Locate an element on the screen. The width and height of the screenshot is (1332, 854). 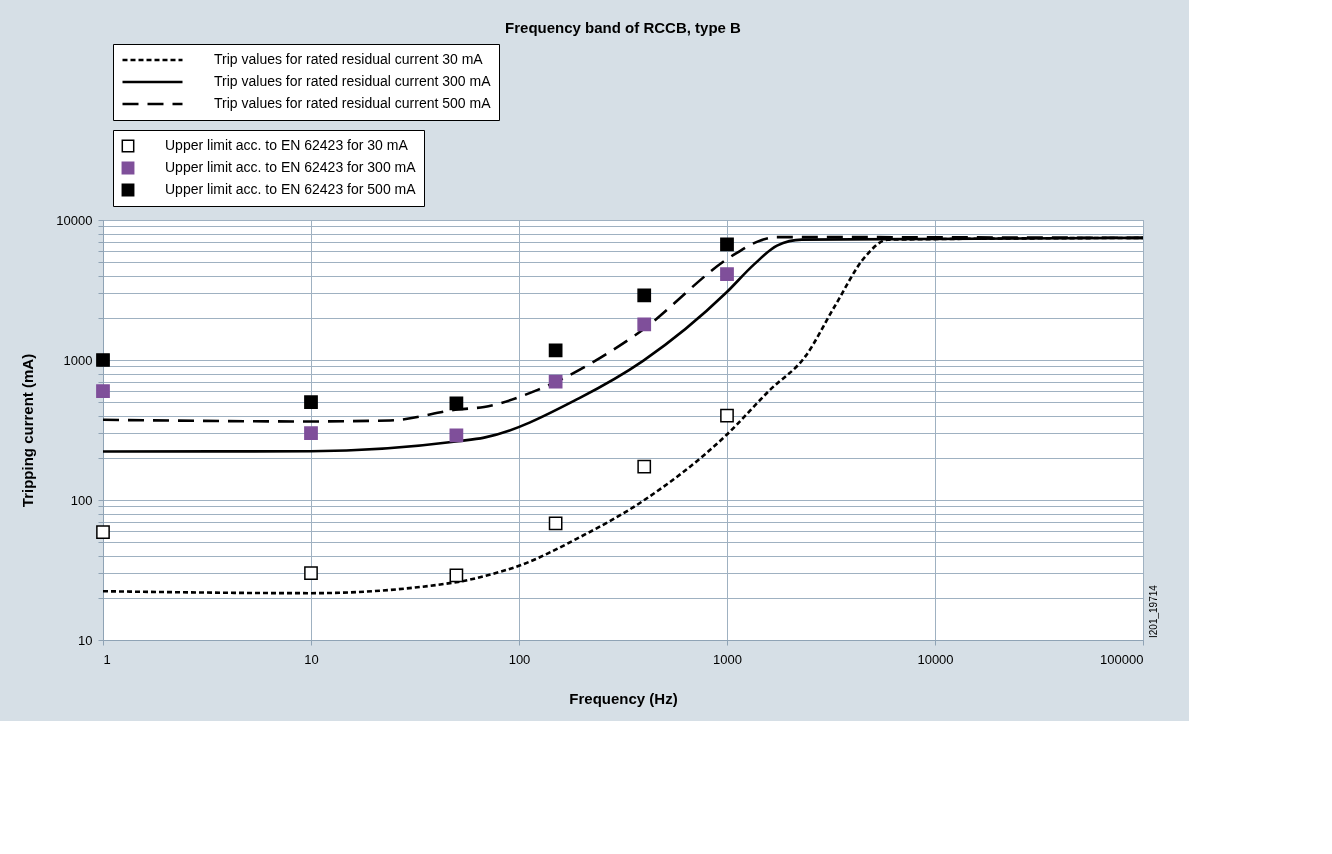
legend-label: Upper limit acc. to EN 62423 for 300 mA is located at coordinates (291, 167).